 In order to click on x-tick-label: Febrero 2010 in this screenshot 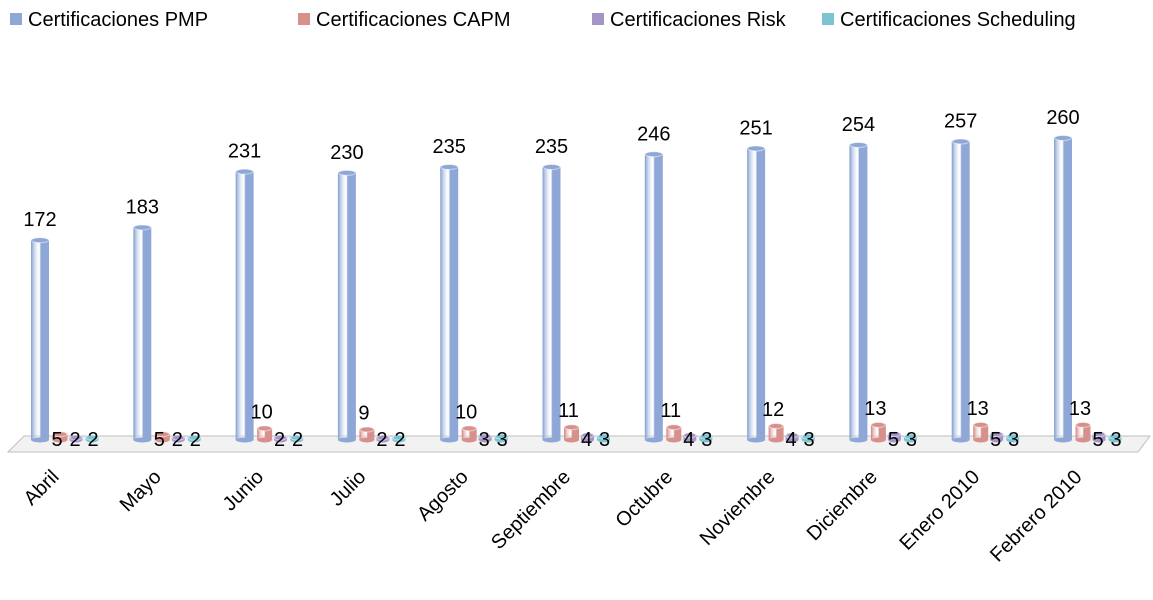, I will do `click(1036, 516)`.